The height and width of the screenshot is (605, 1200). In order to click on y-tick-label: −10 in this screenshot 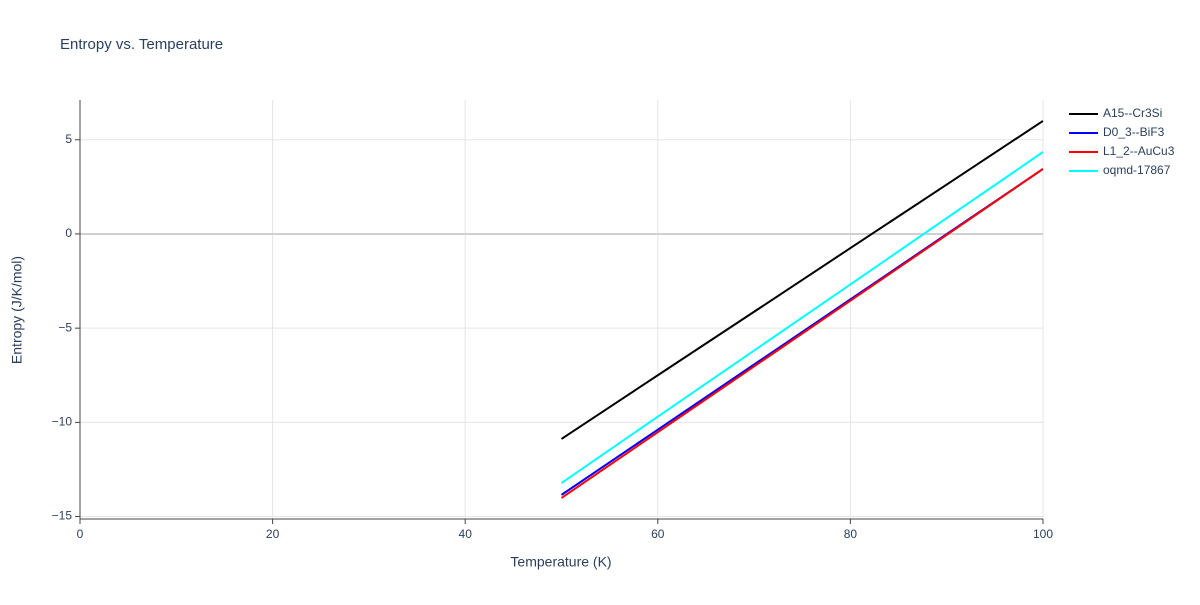, I will do `click(62, 422)`.